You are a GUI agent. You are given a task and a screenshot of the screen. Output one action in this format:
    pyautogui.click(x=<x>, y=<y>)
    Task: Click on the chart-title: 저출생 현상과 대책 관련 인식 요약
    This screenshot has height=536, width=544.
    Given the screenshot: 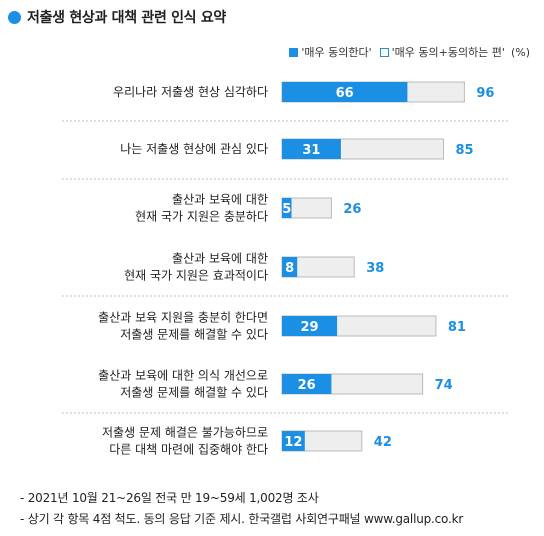 What is the action you would take?
    pyautogui.click(x=117, y=17)
    